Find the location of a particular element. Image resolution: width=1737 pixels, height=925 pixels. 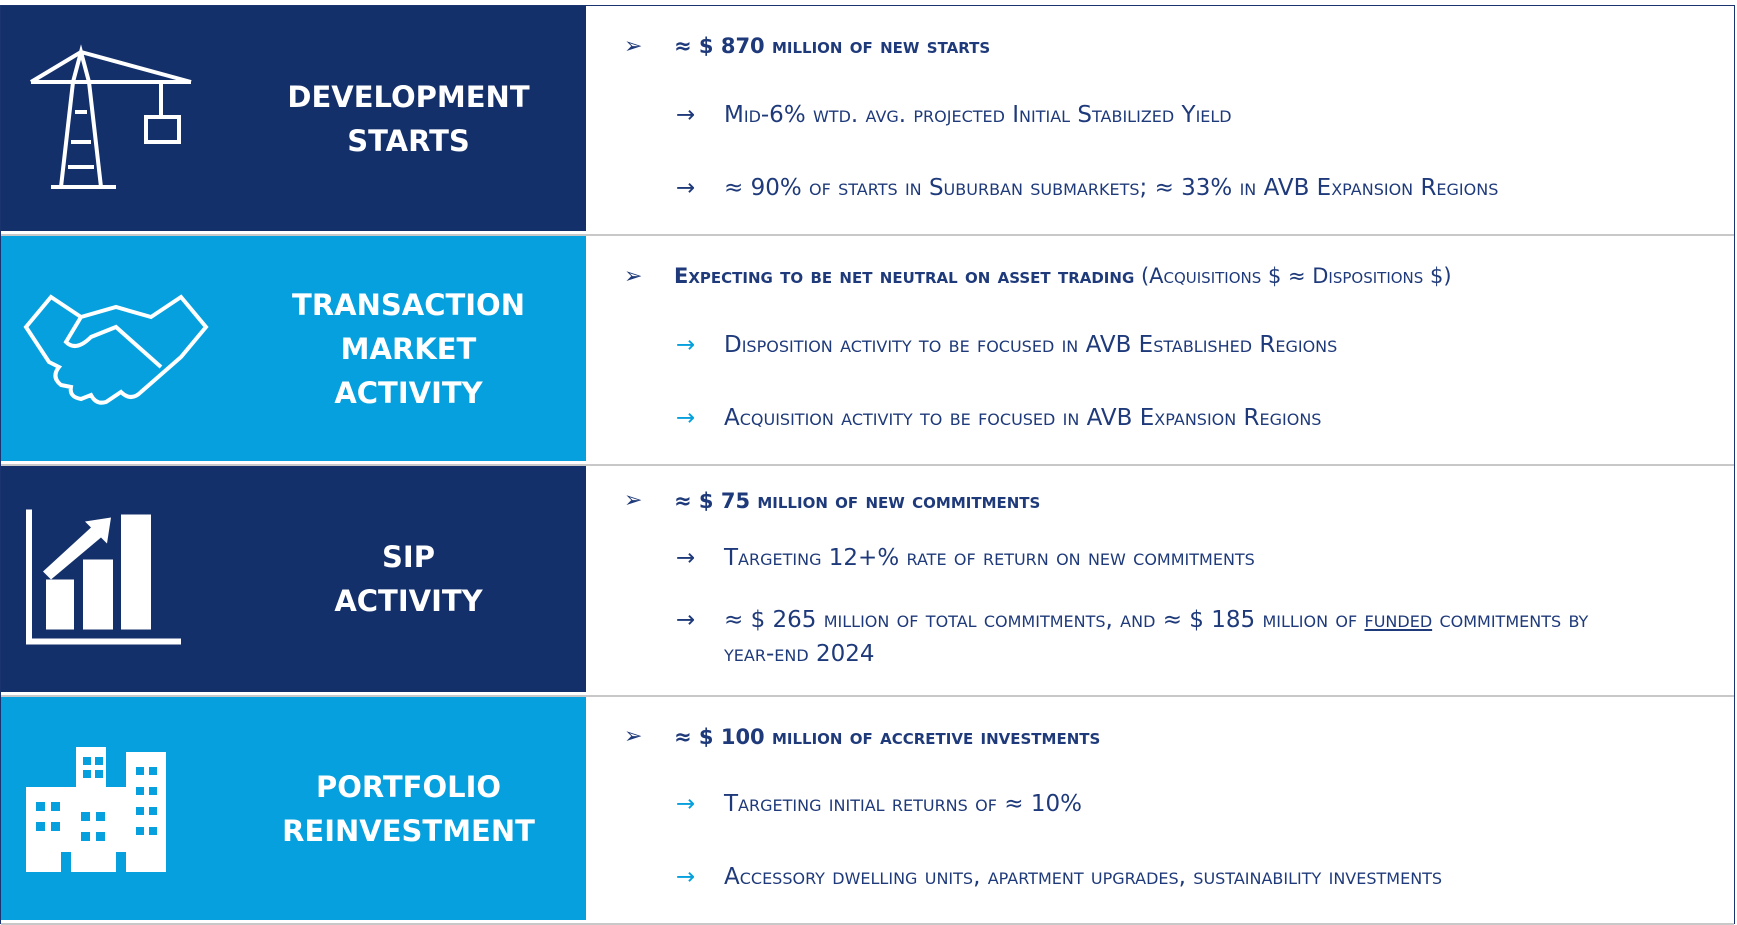

sub-item-text: Targeting initial returns of ≈ 10% is located at coordinates (903, 804).